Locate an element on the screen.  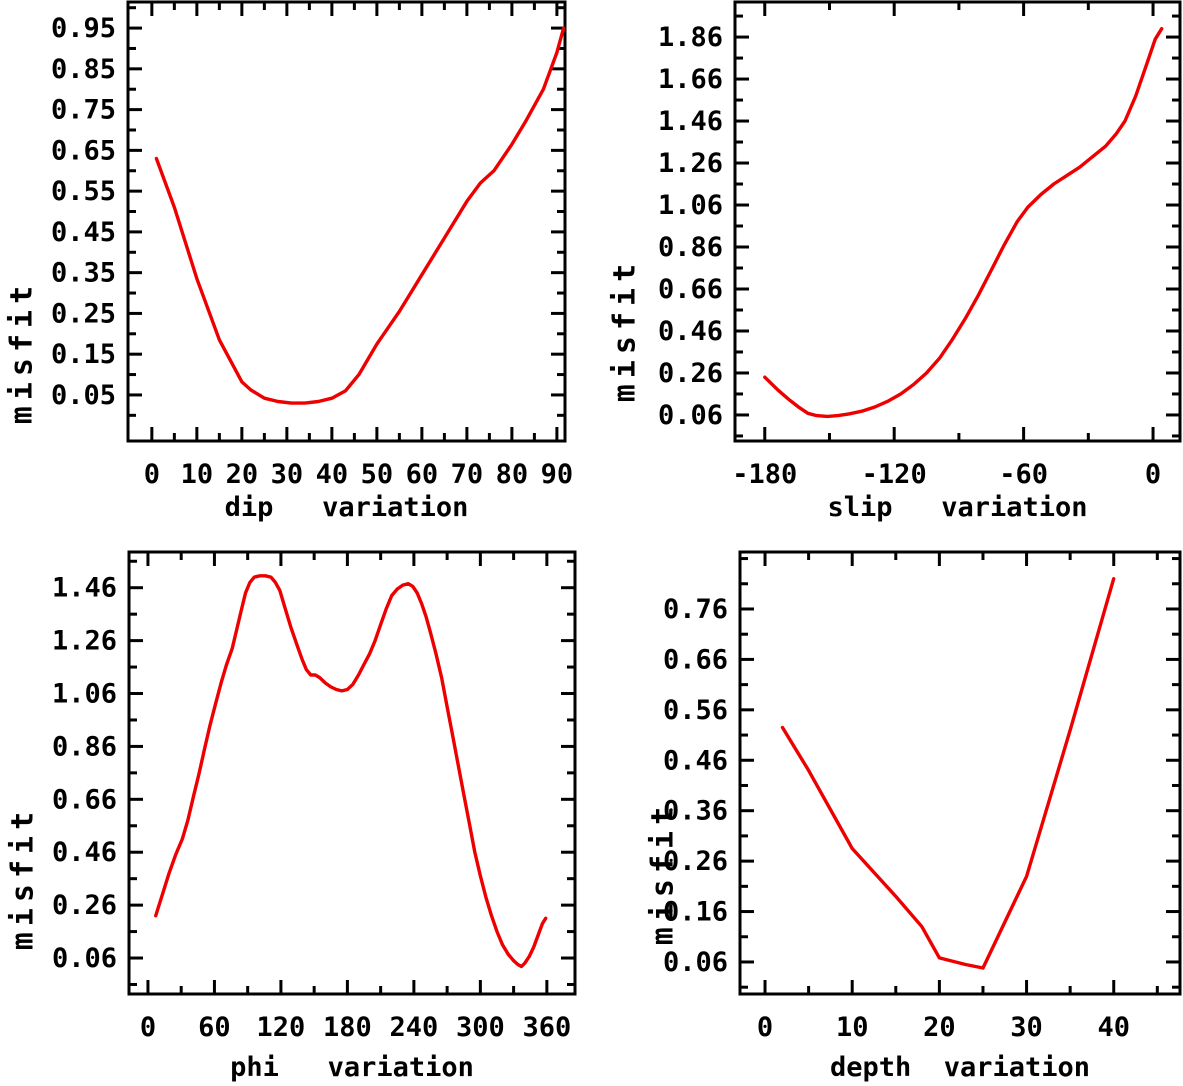
x-tick-label: -120 is located at coordinates (894, 474).